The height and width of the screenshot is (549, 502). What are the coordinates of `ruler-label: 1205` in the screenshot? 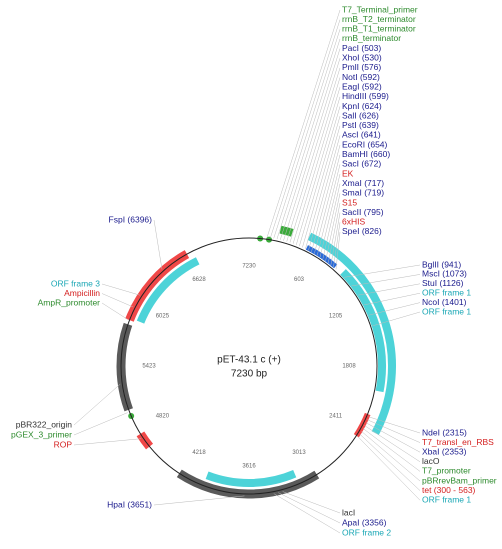 It's located at (336, 317).